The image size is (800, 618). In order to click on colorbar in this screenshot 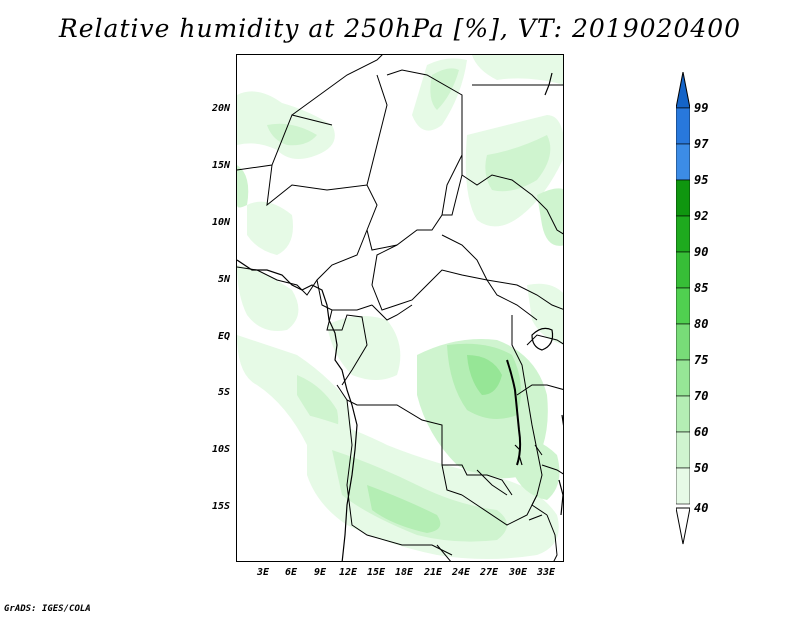, I will do `click(683, 308)`.